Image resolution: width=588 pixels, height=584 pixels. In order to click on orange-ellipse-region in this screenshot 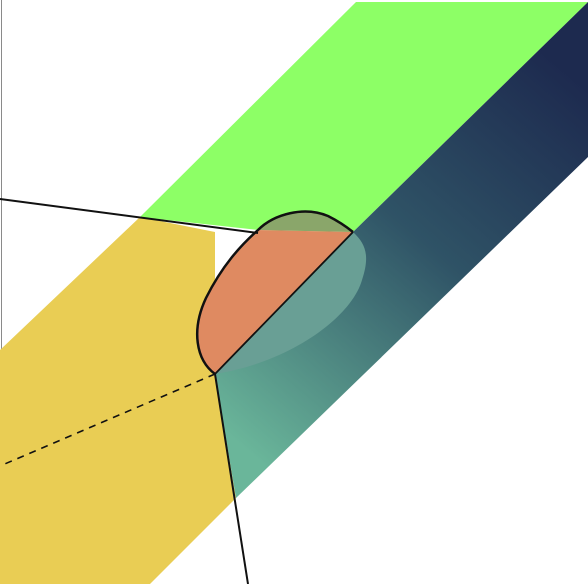, I will do `click(275, 302)`.